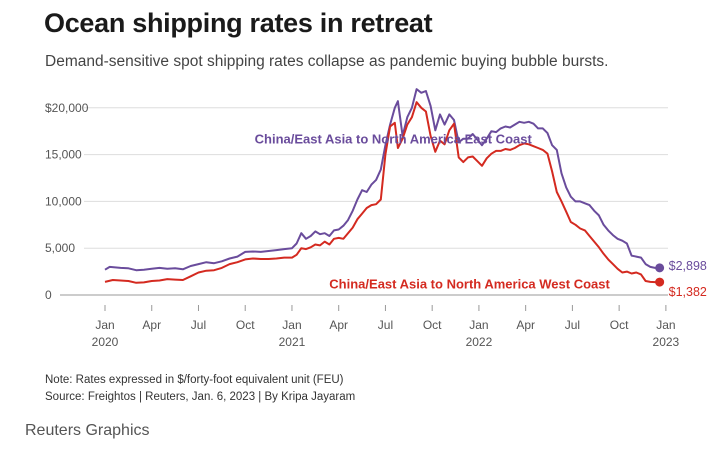 This screenshot has width=725, height=461. What do you see at coordinates (619, 325) in the screenshot?
I see `x-tick-label-11: Oct` at bounding box center [619, 325].